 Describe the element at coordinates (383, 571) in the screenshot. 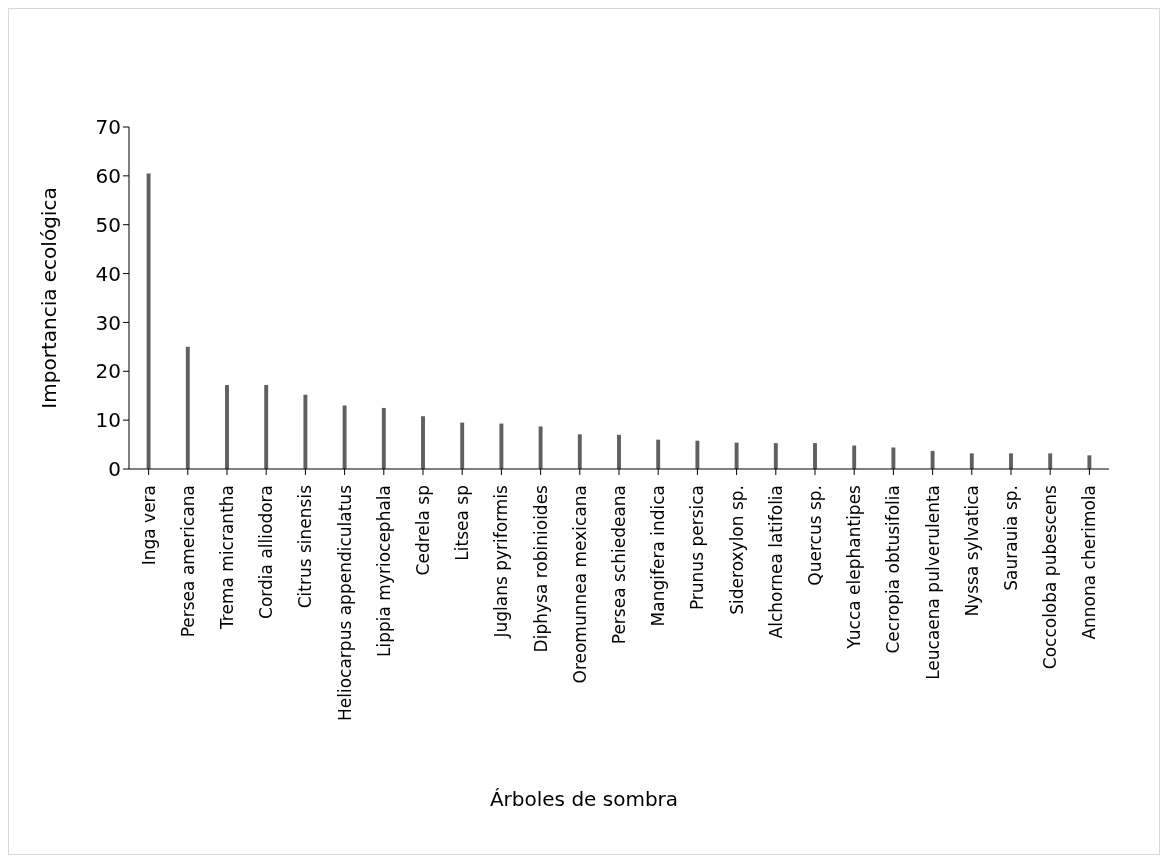

I see `x-tick-label: Lippia myriocephala` at that location.